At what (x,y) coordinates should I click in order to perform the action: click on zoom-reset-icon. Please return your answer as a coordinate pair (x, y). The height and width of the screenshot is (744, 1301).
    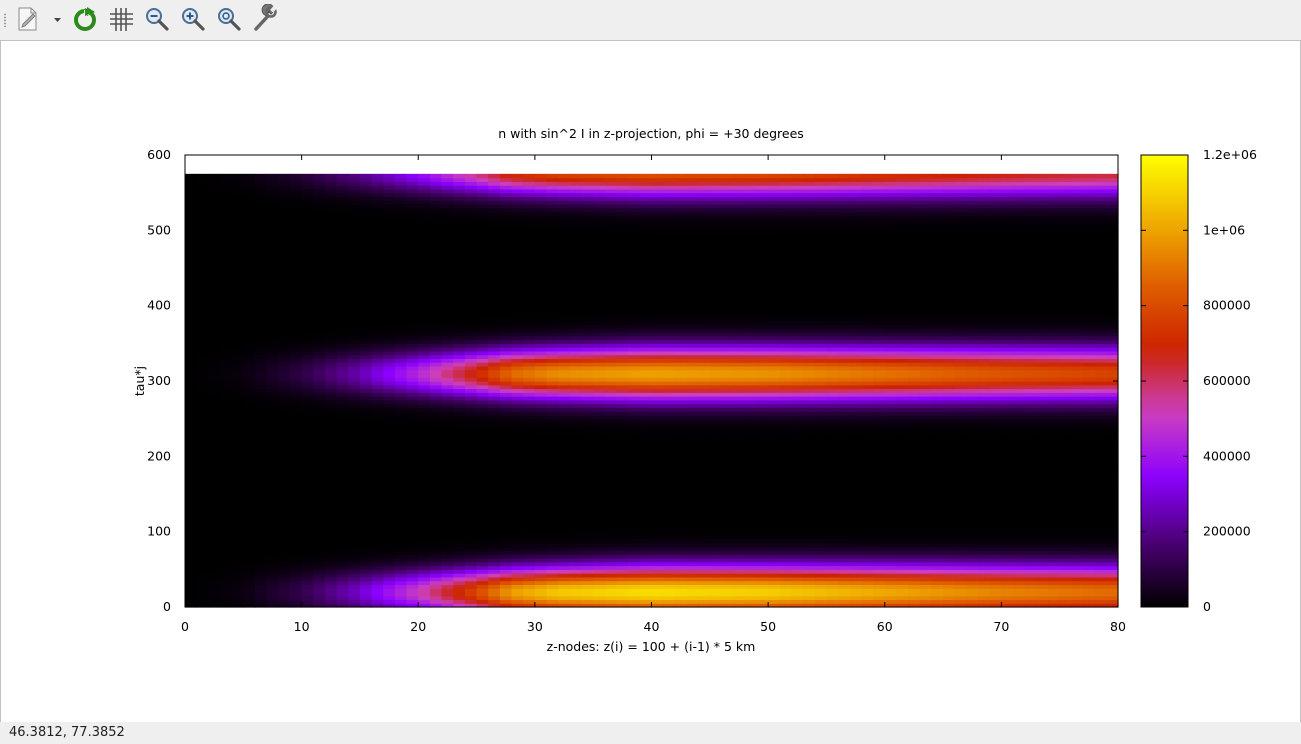
    Looking at the image, I should click on (229, 19).